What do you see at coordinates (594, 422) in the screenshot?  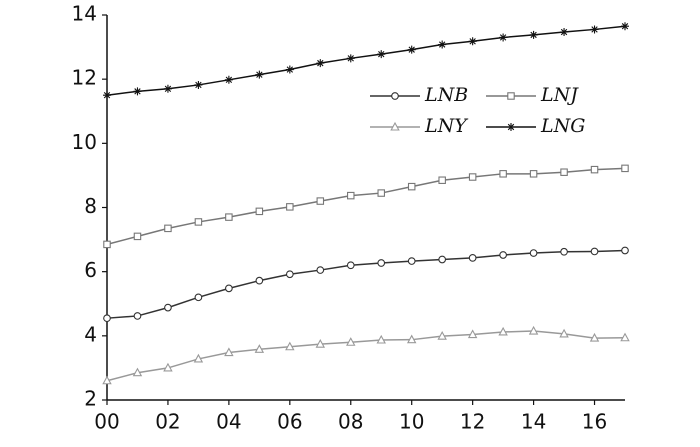 I see `x-tick-label: 16` at bounding box center [594, 422].